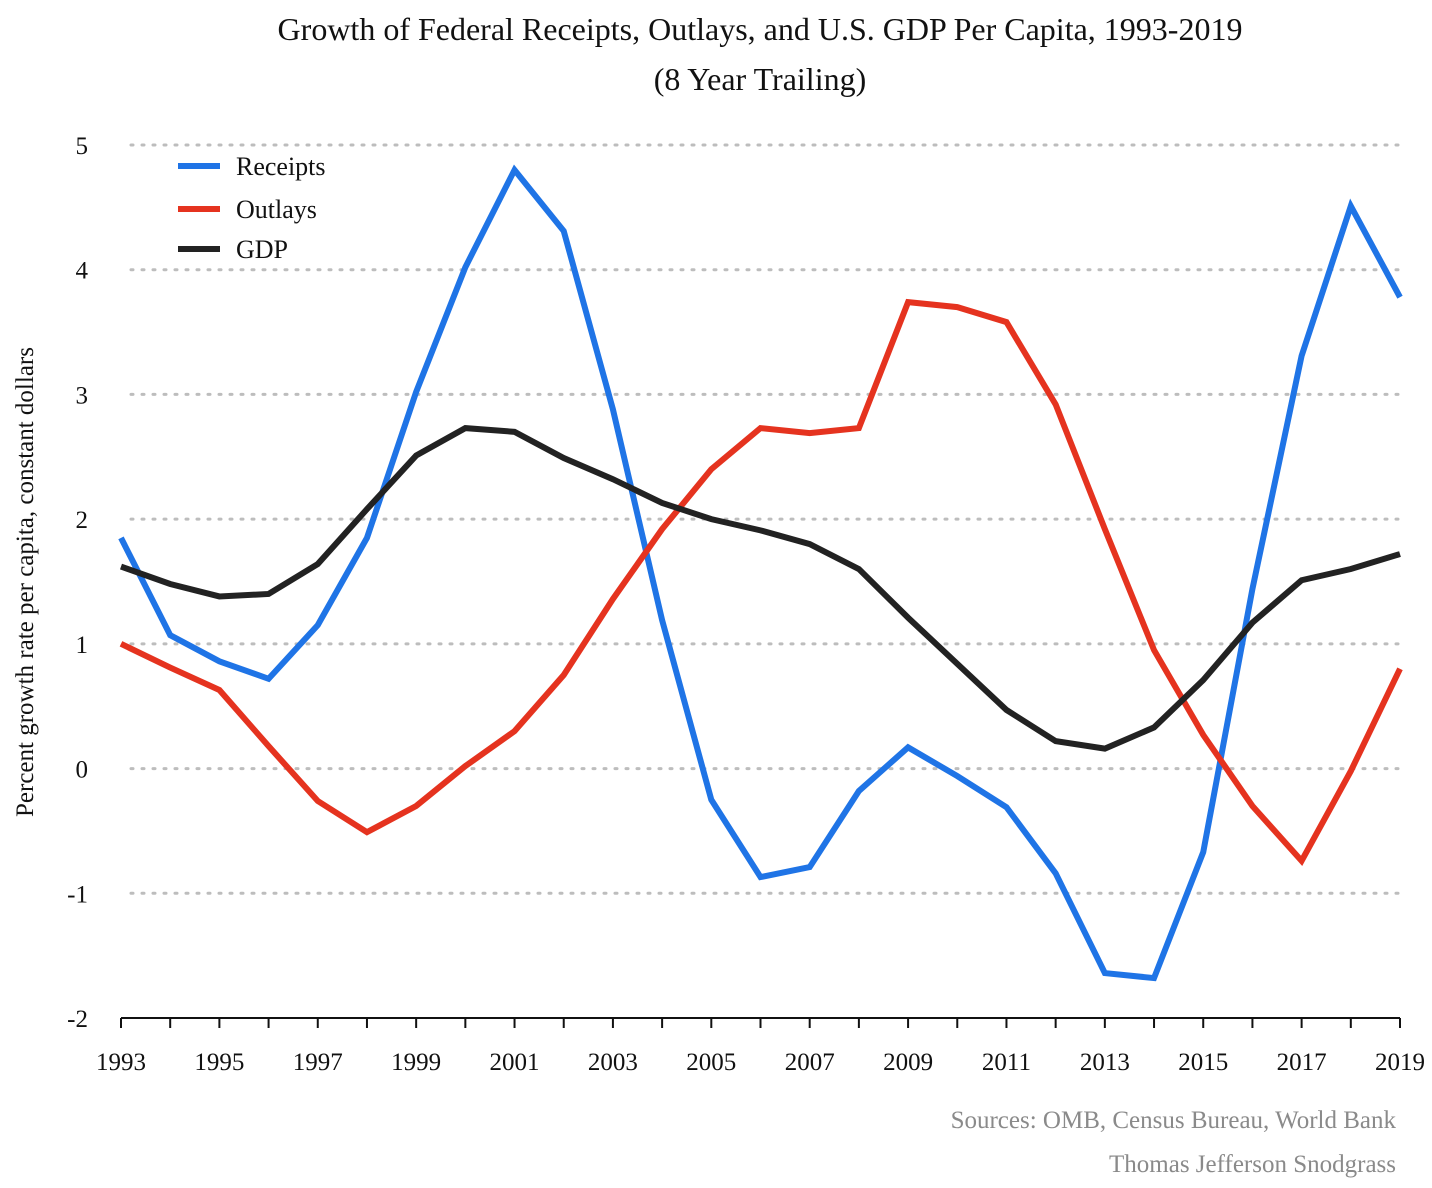 The image size is (1432, 1188). Describe the element at coordinates (1252, 1164) in the screenshot. I see `author-credit: Thomas Jefferson Snodgrass` at that location.